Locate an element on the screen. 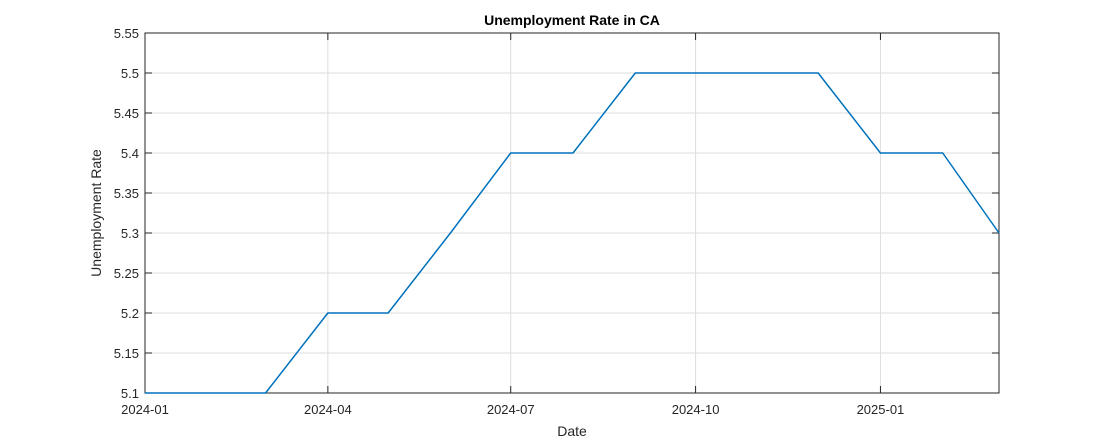  y-tick-label: 5.5 is located at coordinates (130, 73).